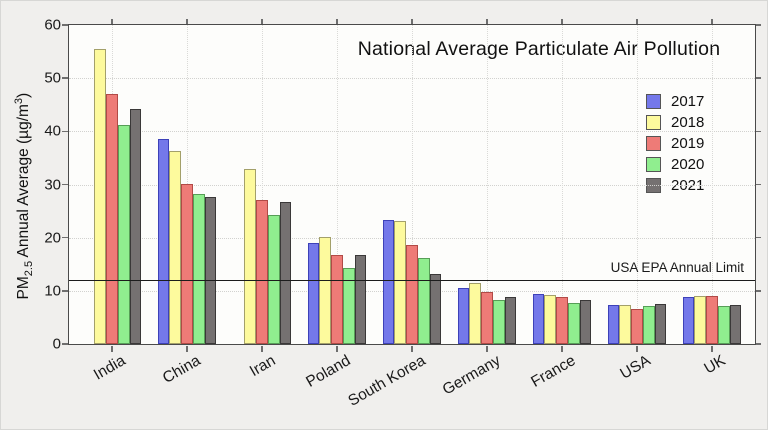 This screenshot has height=430, width=768. What do you see at coordinates (52, 291) in the screenshot?
I see `y-tick-label-10: 10` at bounding box center [52, 291].